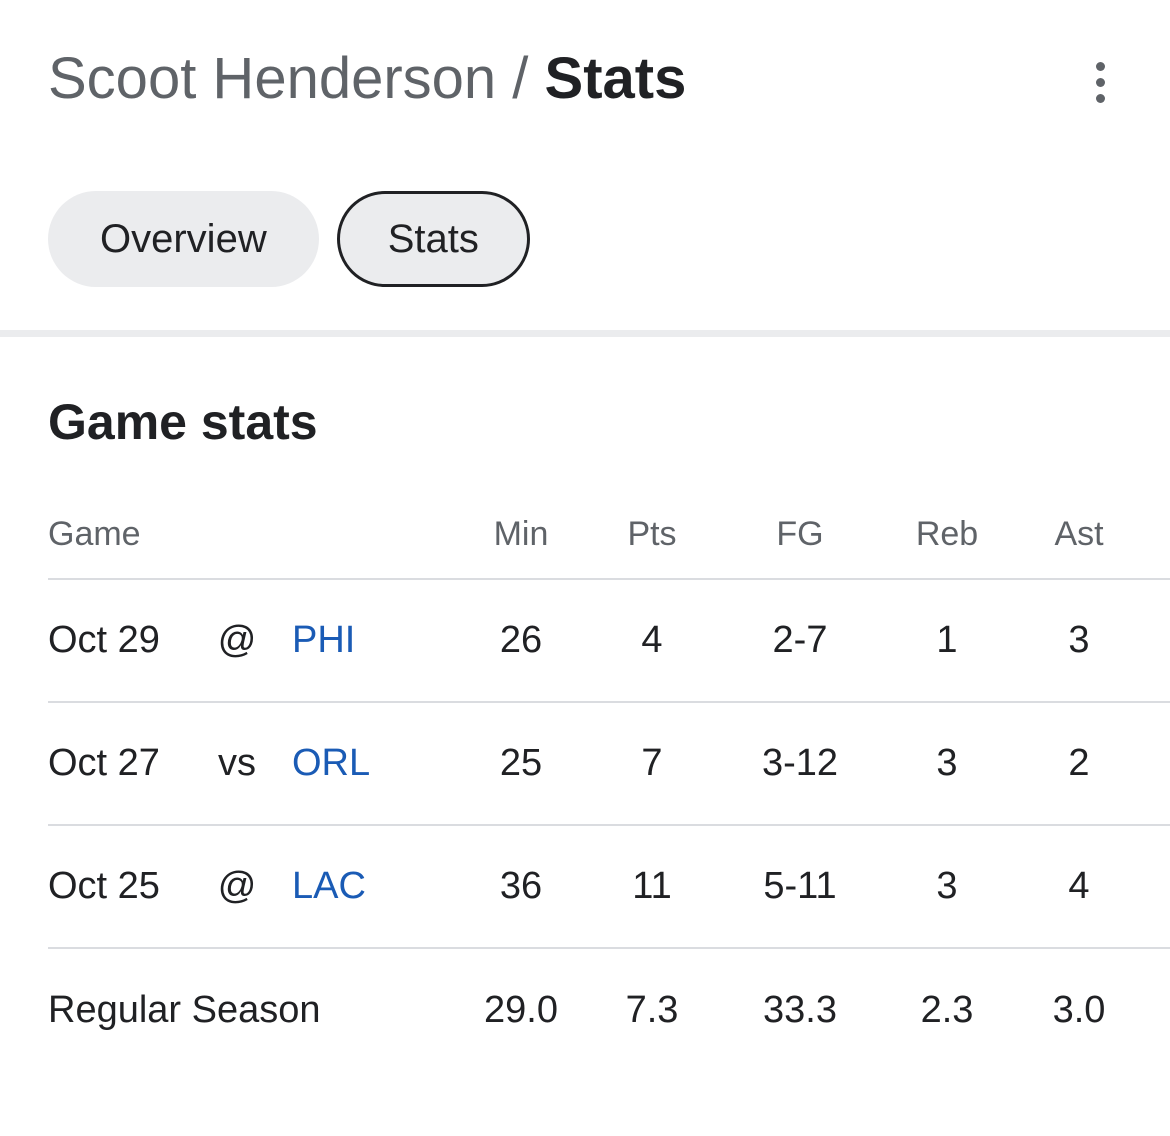 Image resolution: width=1170 pixels, height=1136 pixels. What do you see at coordinates (947, 533) in the screenshot?
I see `column-header-reb: Reb` at bounding box center [947, 533].